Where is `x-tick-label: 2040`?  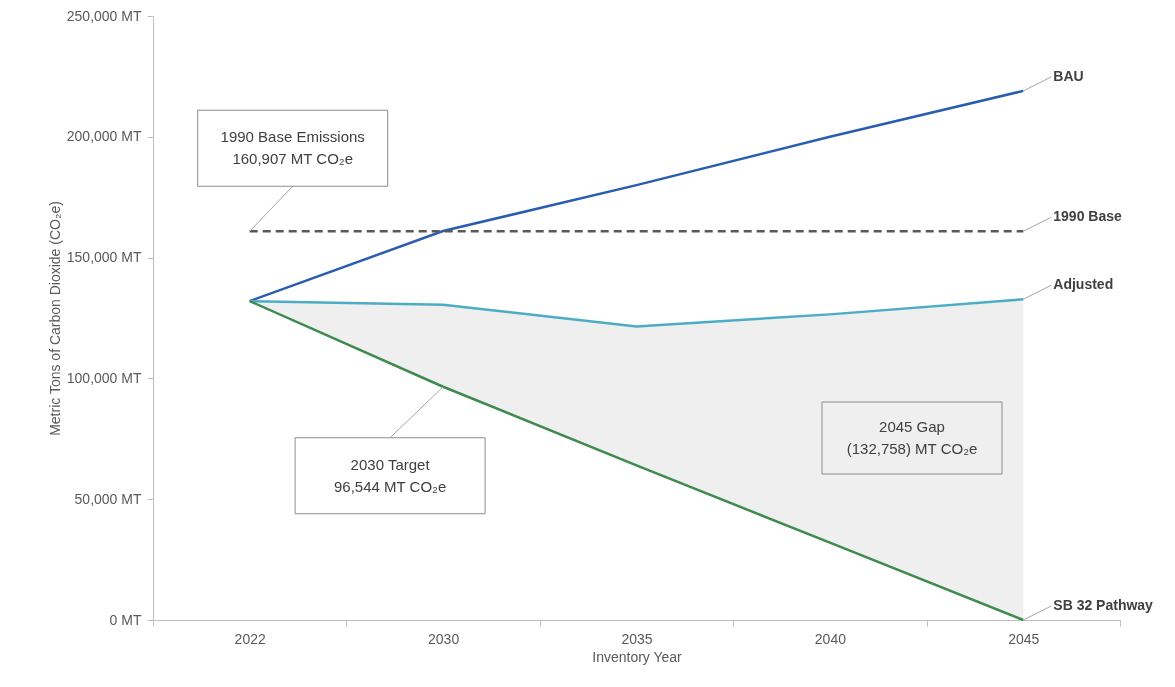 x-tick-label: 2040 is located at coordinates (830, 638).